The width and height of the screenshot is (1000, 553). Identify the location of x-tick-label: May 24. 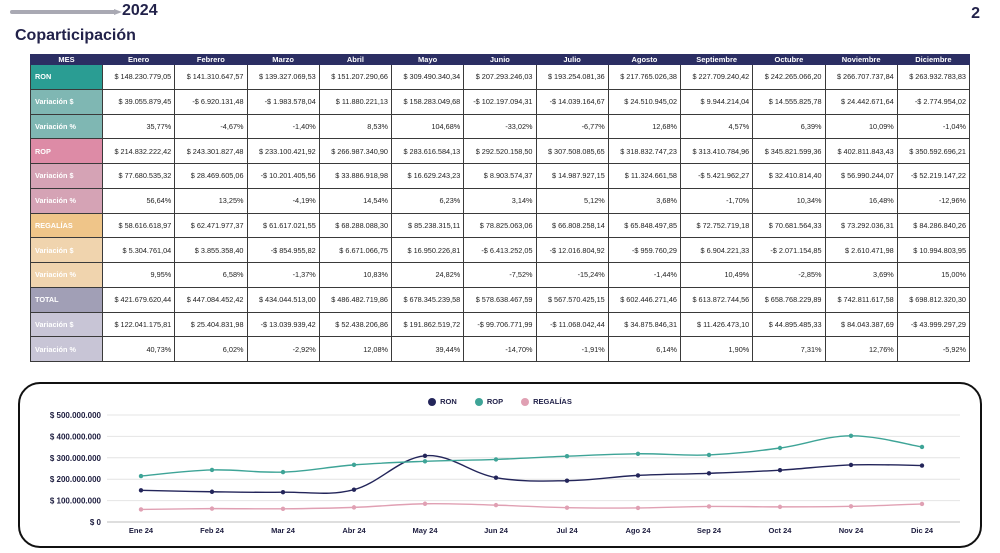
(425, 530).